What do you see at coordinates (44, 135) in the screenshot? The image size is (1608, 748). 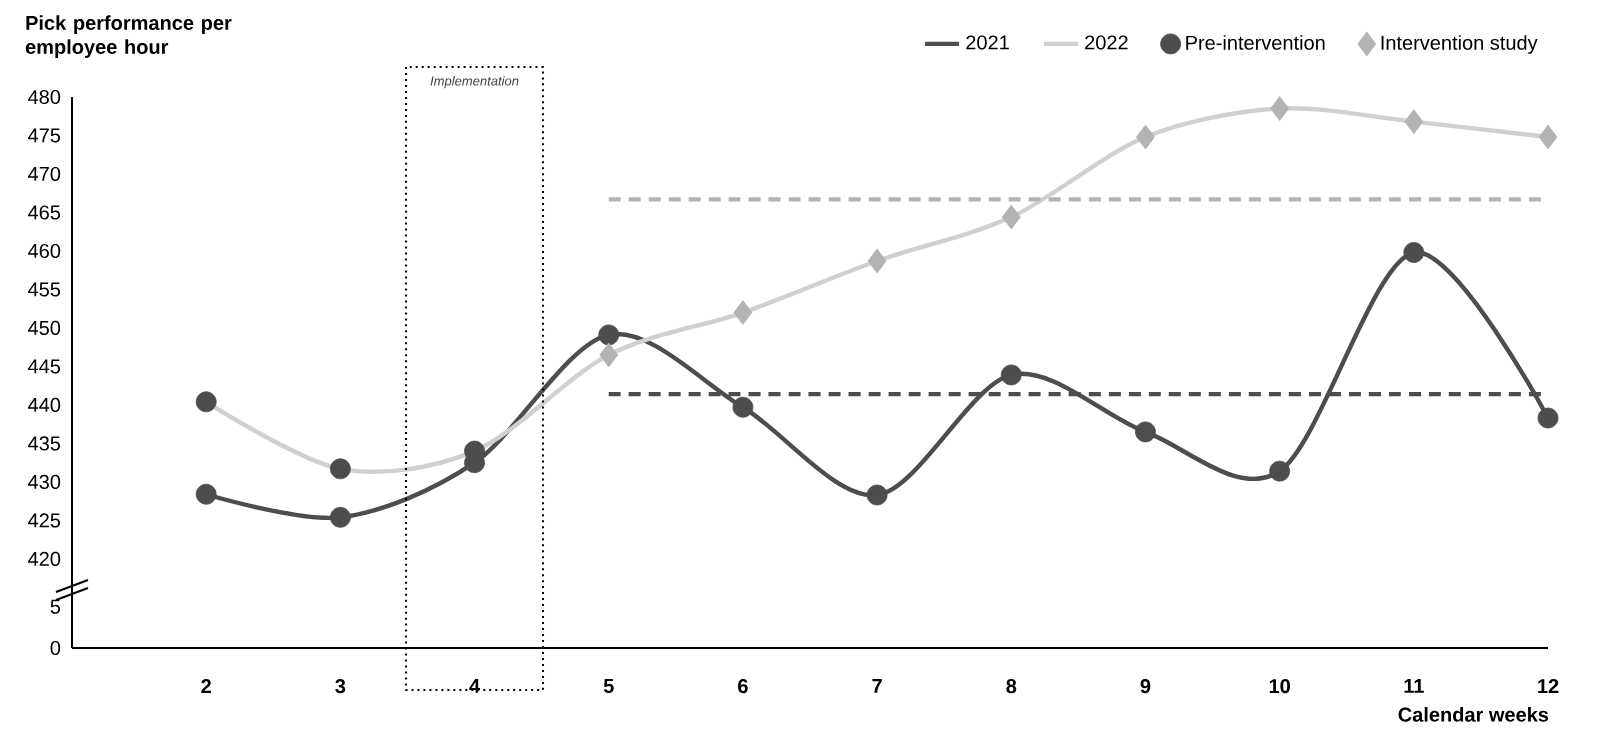 I see `y-tick-label: 475` at bounding box center [44, 135].